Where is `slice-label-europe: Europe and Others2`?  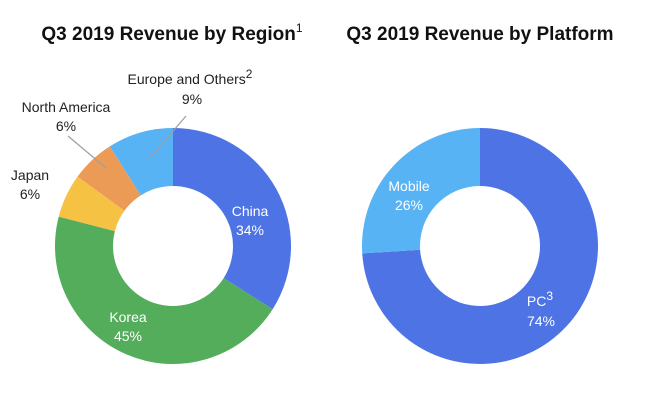
slice-label-europe: Europe and Others2 is located at coordinates (190, 77).